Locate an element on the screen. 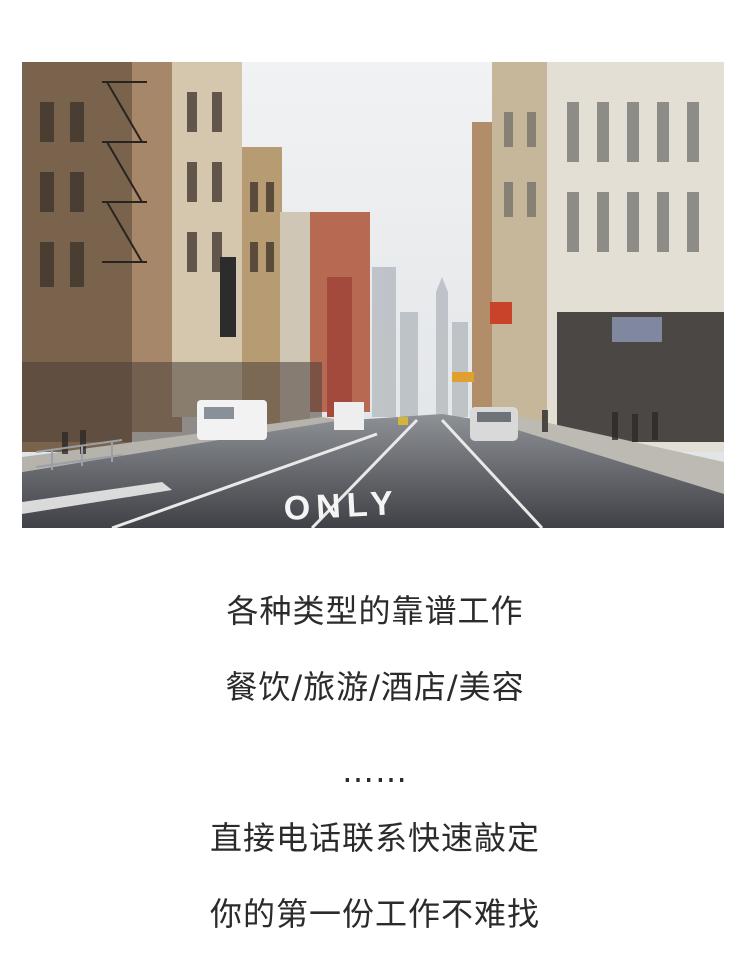 The width and height of the screenshot is (750, 956). caption-job-categories: 餐饮/旅游/酒店/美容 is located at coordinates (375, 687).